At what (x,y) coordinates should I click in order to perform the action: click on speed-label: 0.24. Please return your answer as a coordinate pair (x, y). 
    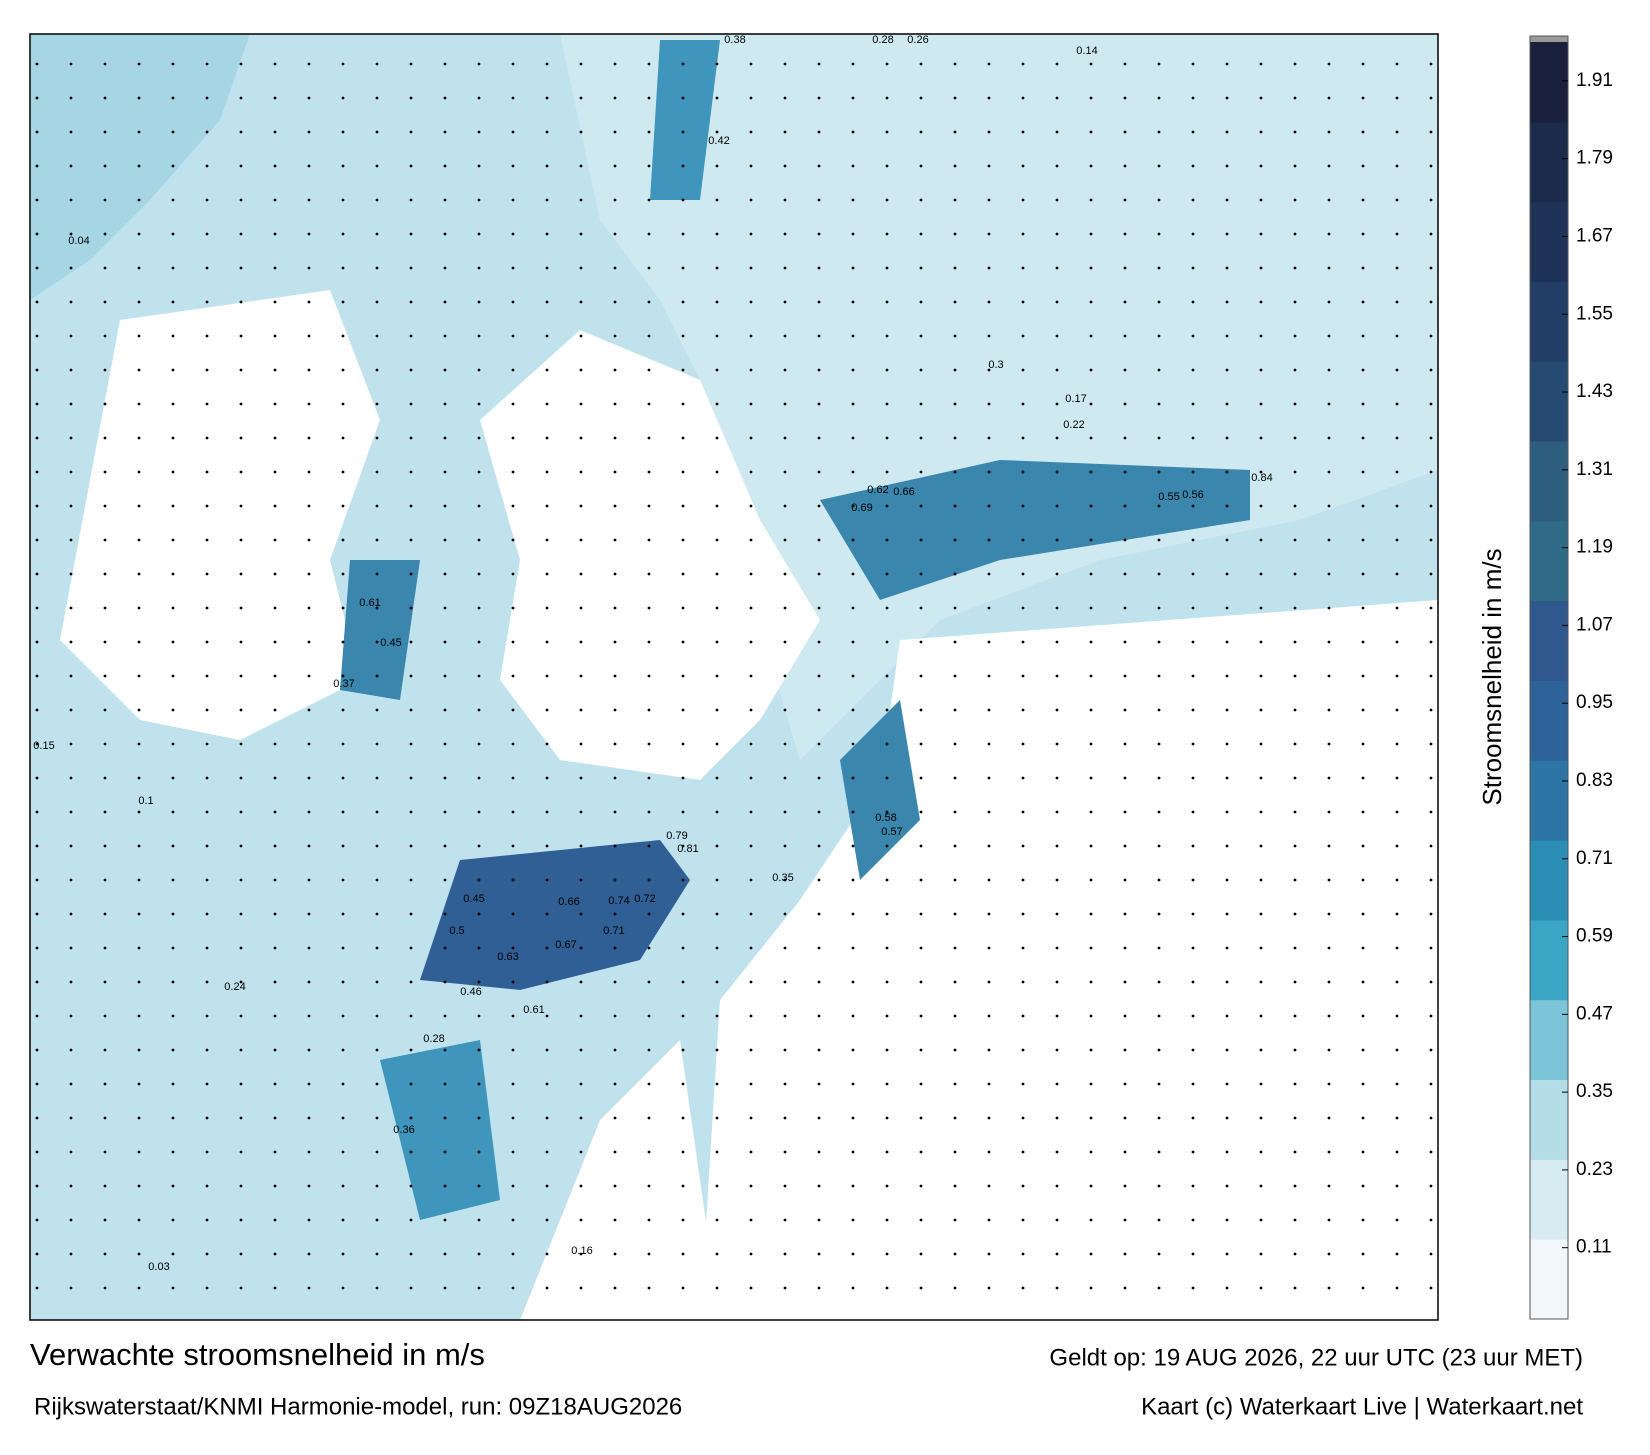
    Looking at the image, I should click on (234, 987).